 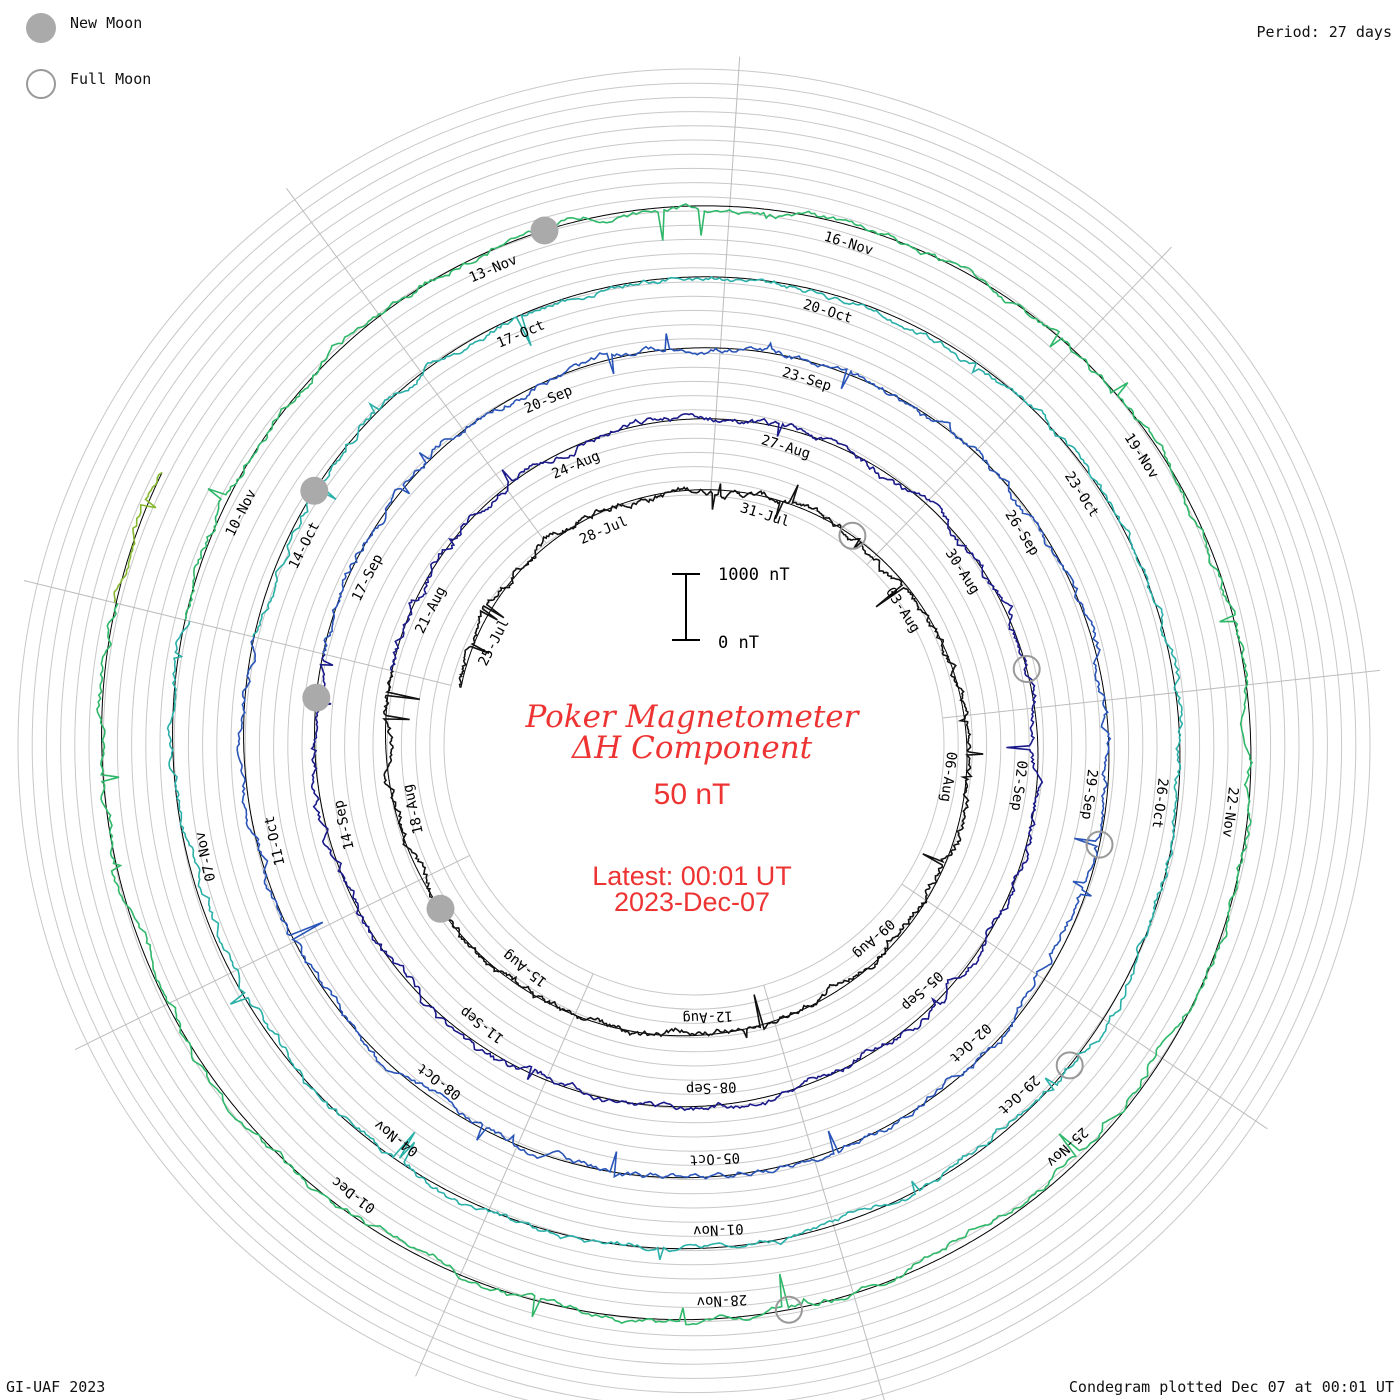 What do you see at coordinates (354, 1194) in the screenshot?
I see `date-label: 01-Dec` at bounding box center [354, 1194].